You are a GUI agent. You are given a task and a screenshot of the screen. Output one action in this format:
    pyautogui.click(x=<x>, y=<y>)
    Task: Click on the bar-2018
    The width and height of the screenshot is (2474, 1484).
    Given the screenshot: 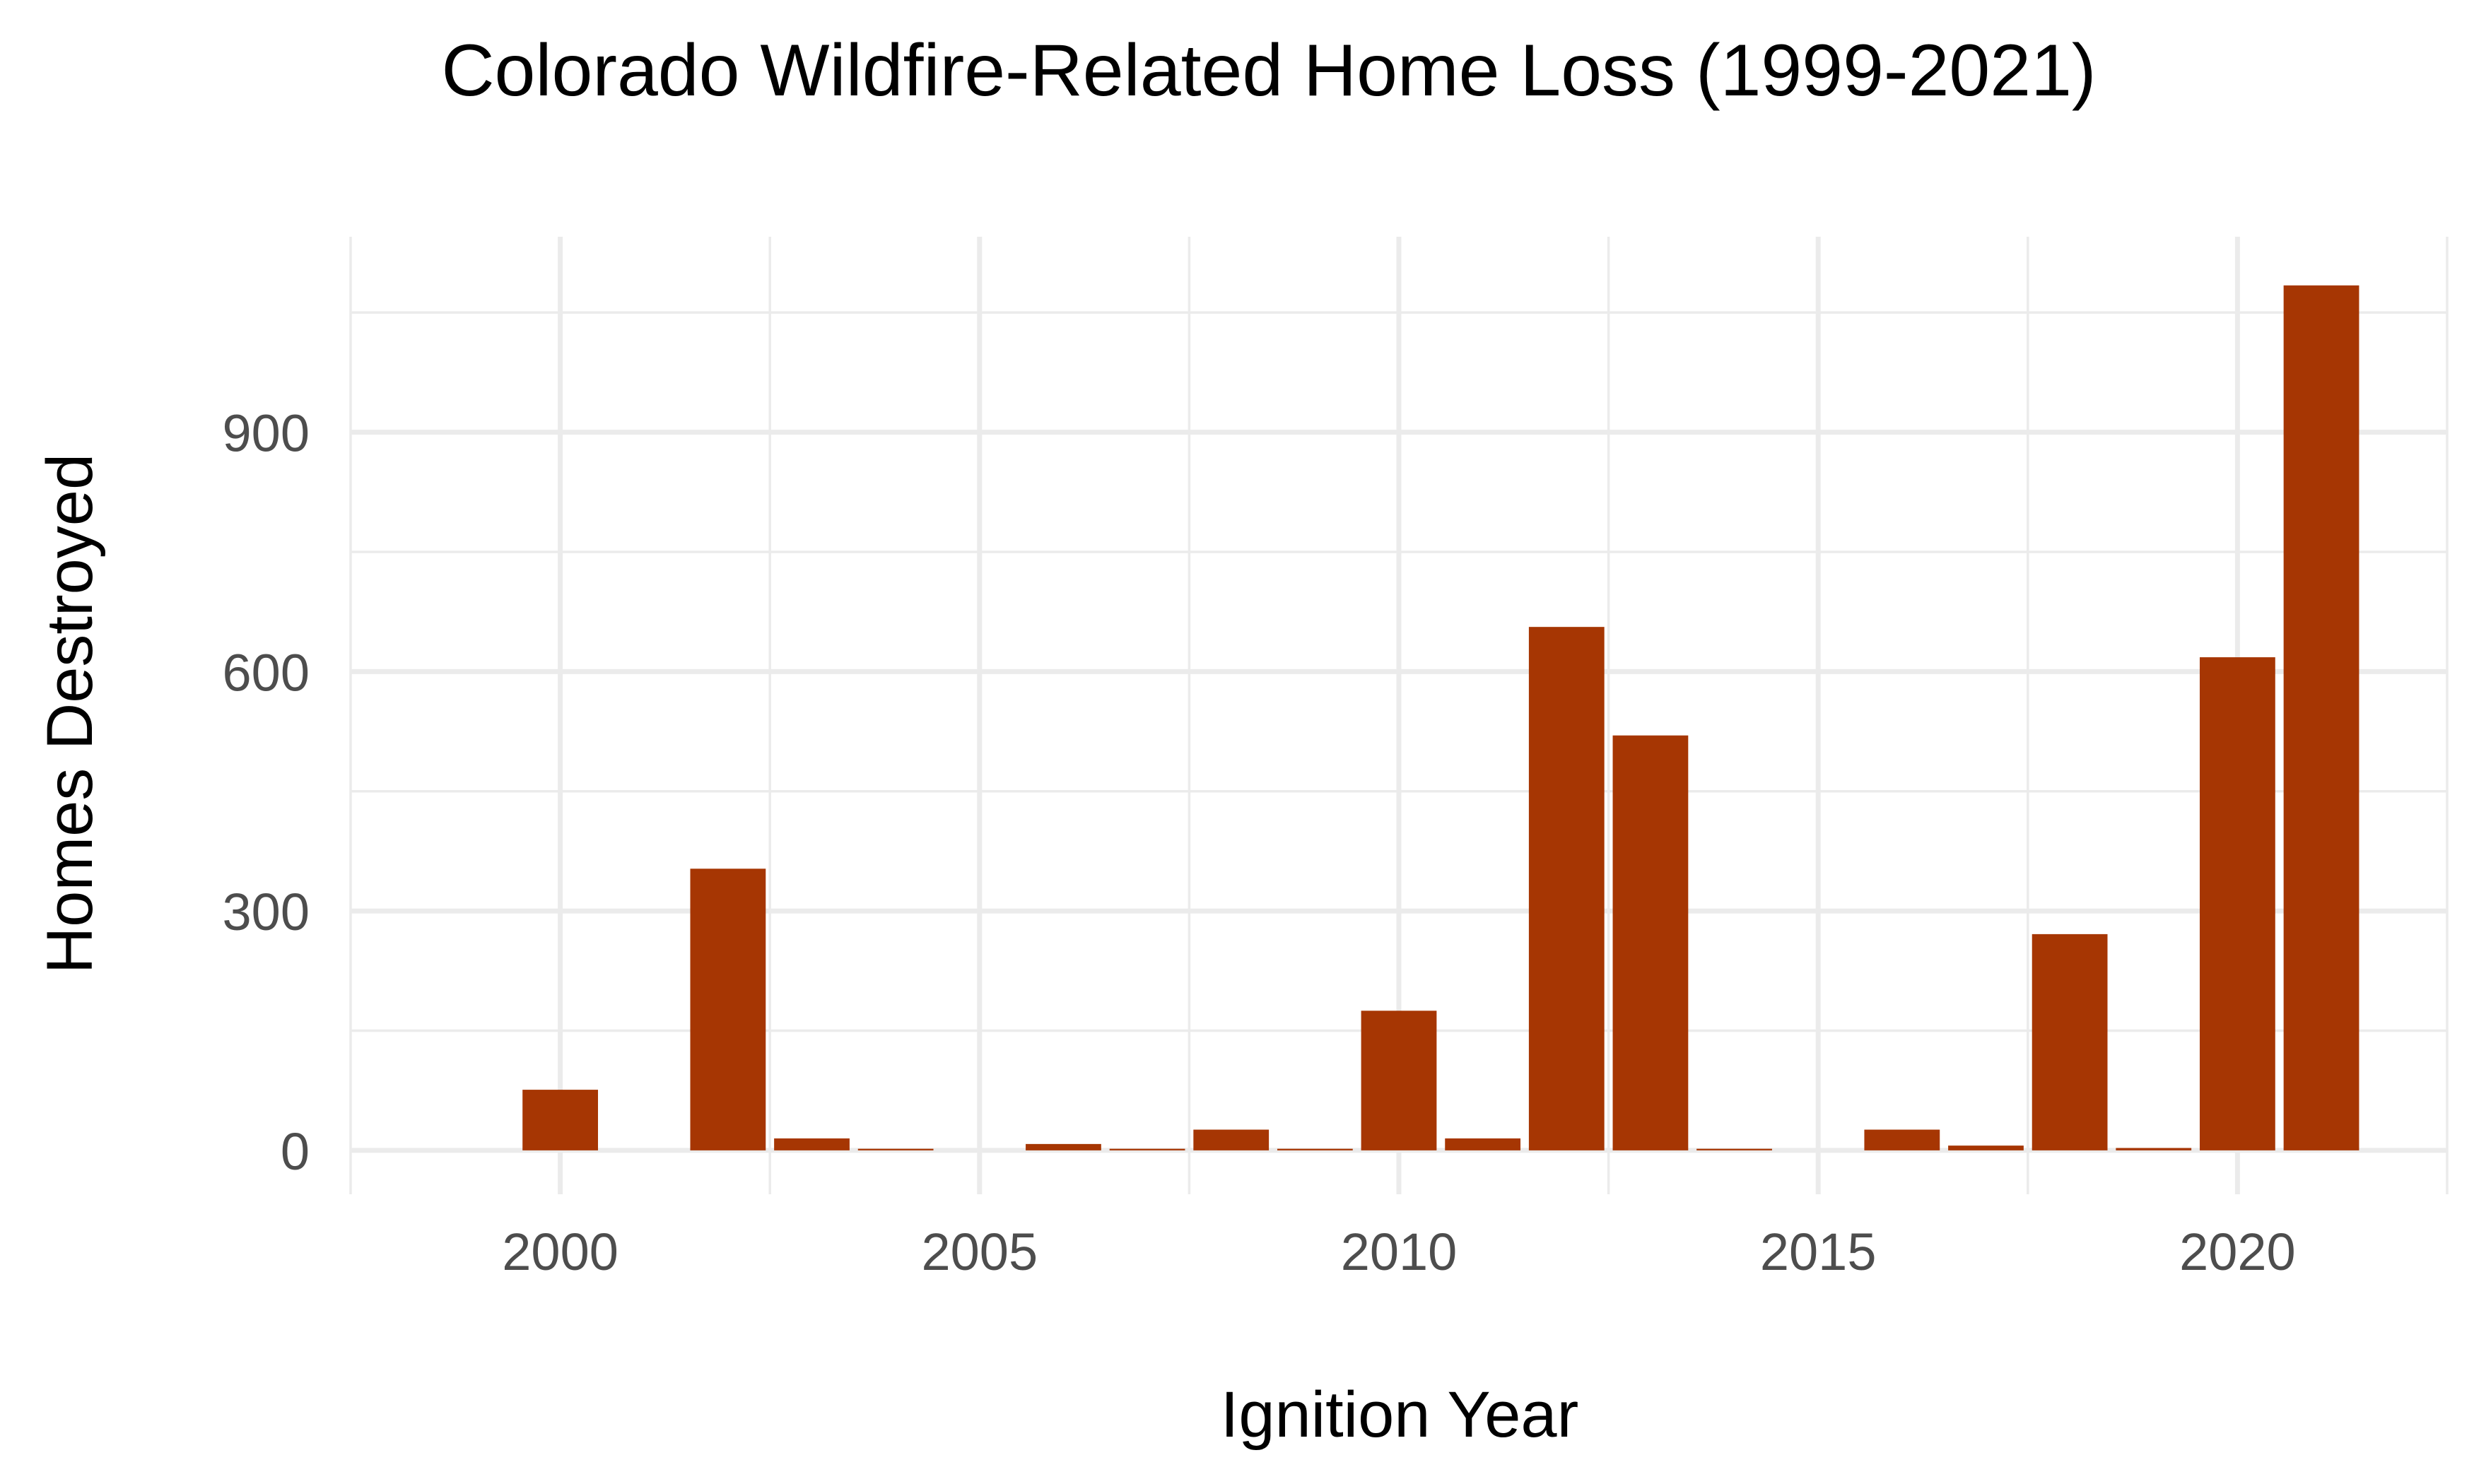 What is the action you would take?
    pyautogui.click(x=2070, y=1042)
    